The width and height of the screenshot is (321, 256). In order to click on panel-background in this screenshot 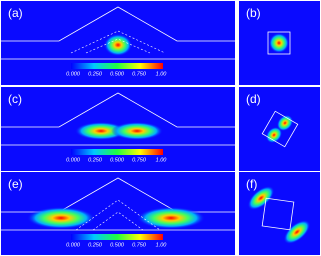, I will do `click(279, 213)`.